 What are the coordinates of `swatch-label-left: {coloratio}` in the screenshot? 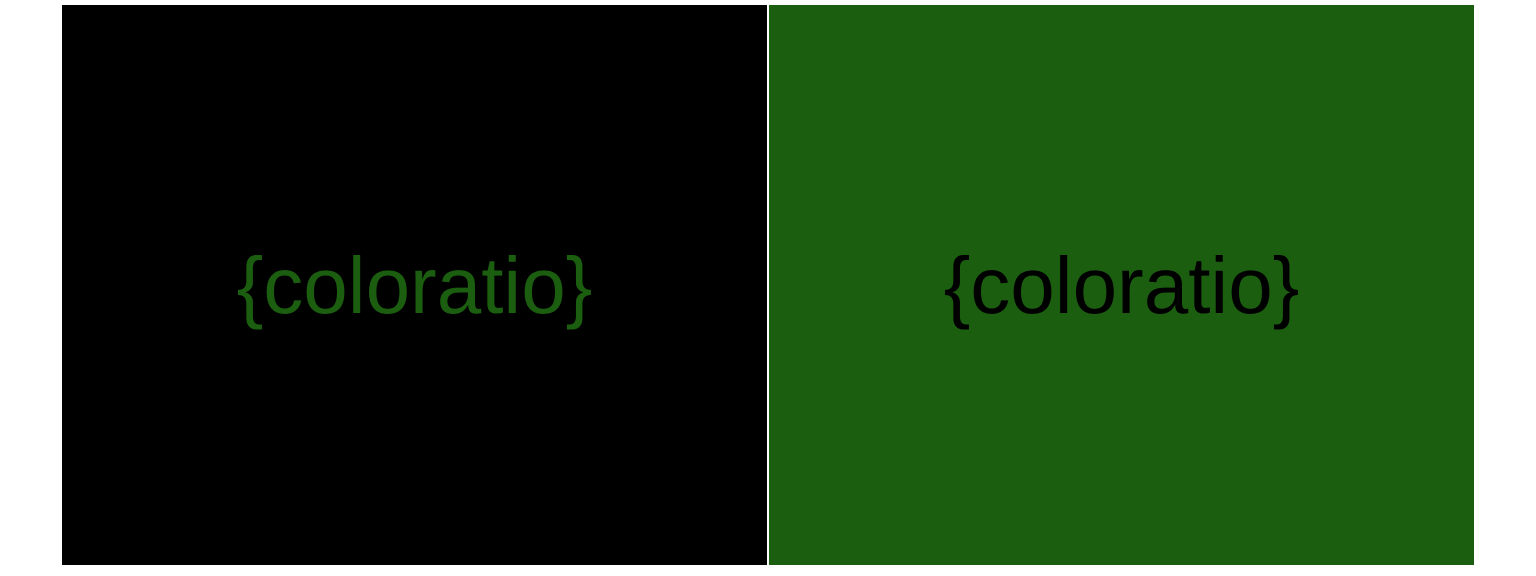 It's located at (414, 285).